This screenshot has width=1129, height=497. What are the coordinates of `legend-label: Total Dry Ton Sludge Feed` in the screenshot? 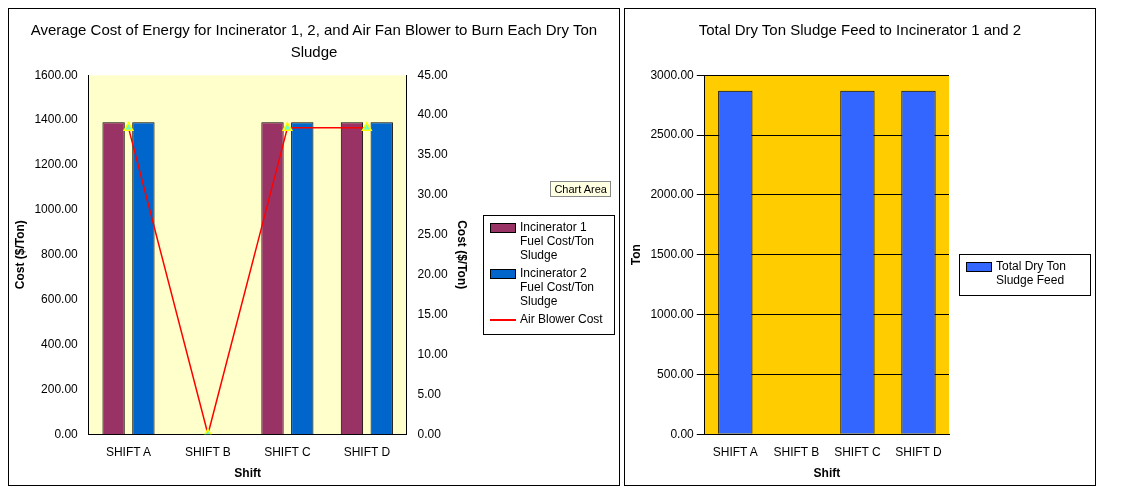 It's located at (1031, 273).